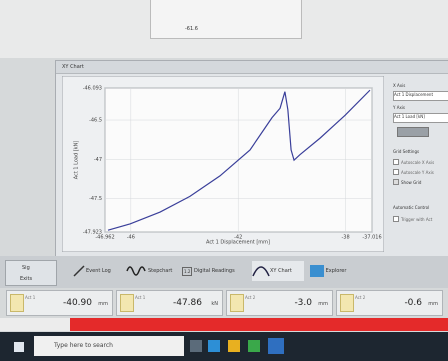  Describe the element at coordinates (238, 243) in the screenshot. I see `x-axis-title: Act 1 Displacement [mm]` at that location.